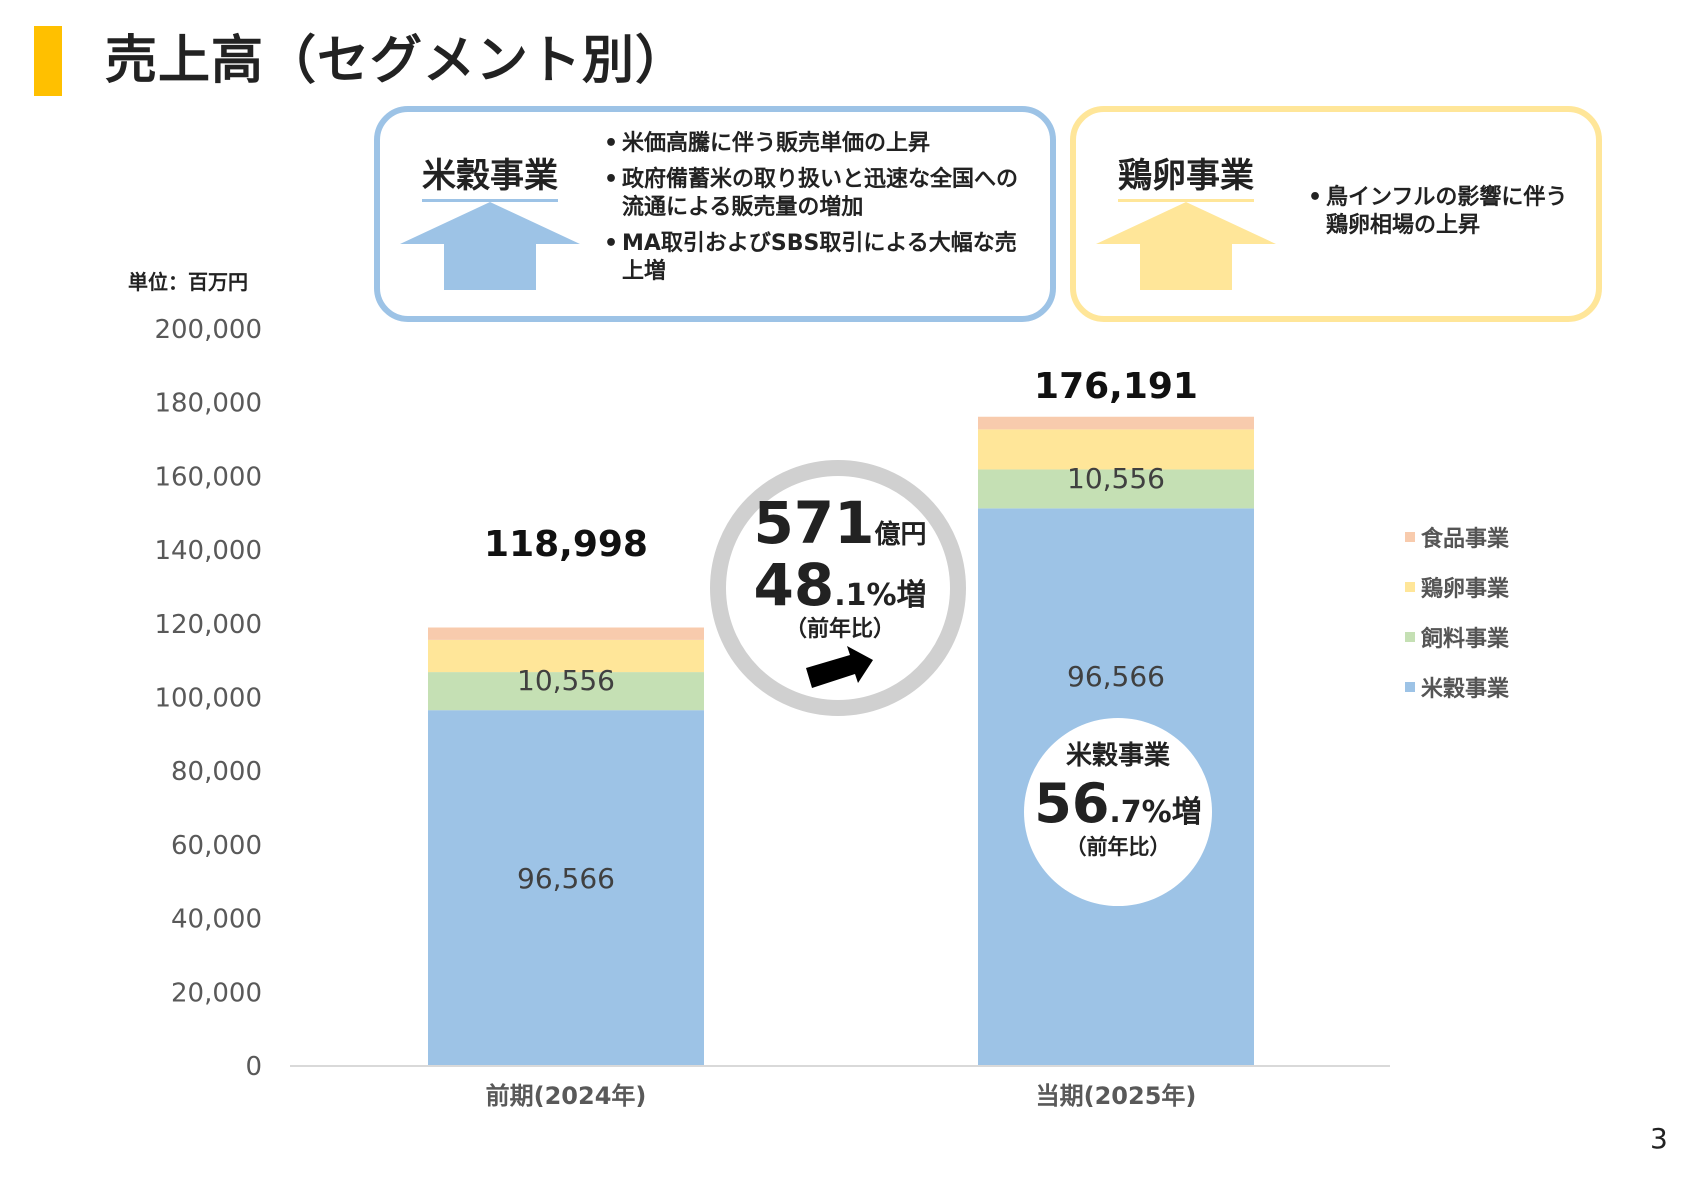 The width and height of the screenshot is (1683, 1190). What do you see at coordinates (819, 258) in the screenshot?
I see `rice-bullet-3: MA取引およびSBS取引による大幅な売上増` at bounding box center [819, 258].